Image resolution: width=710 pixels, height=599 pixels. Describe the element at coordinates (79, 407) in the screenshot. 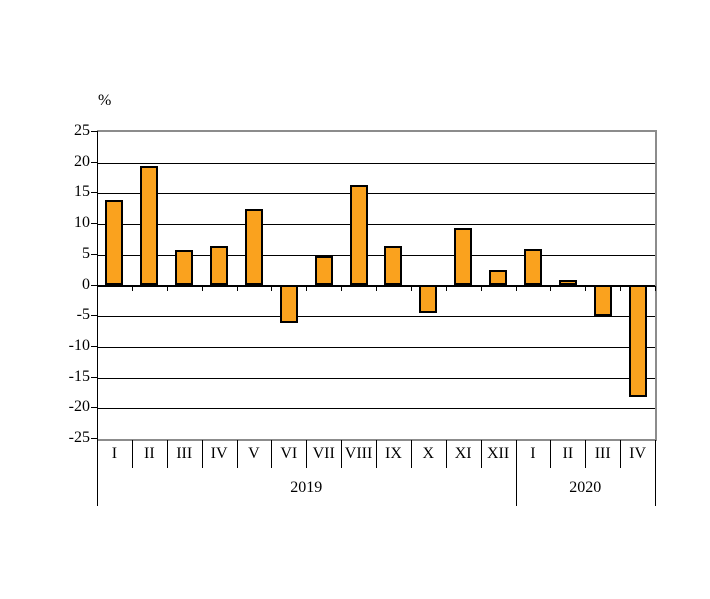

I see `y-tick-label: -20` at that location.